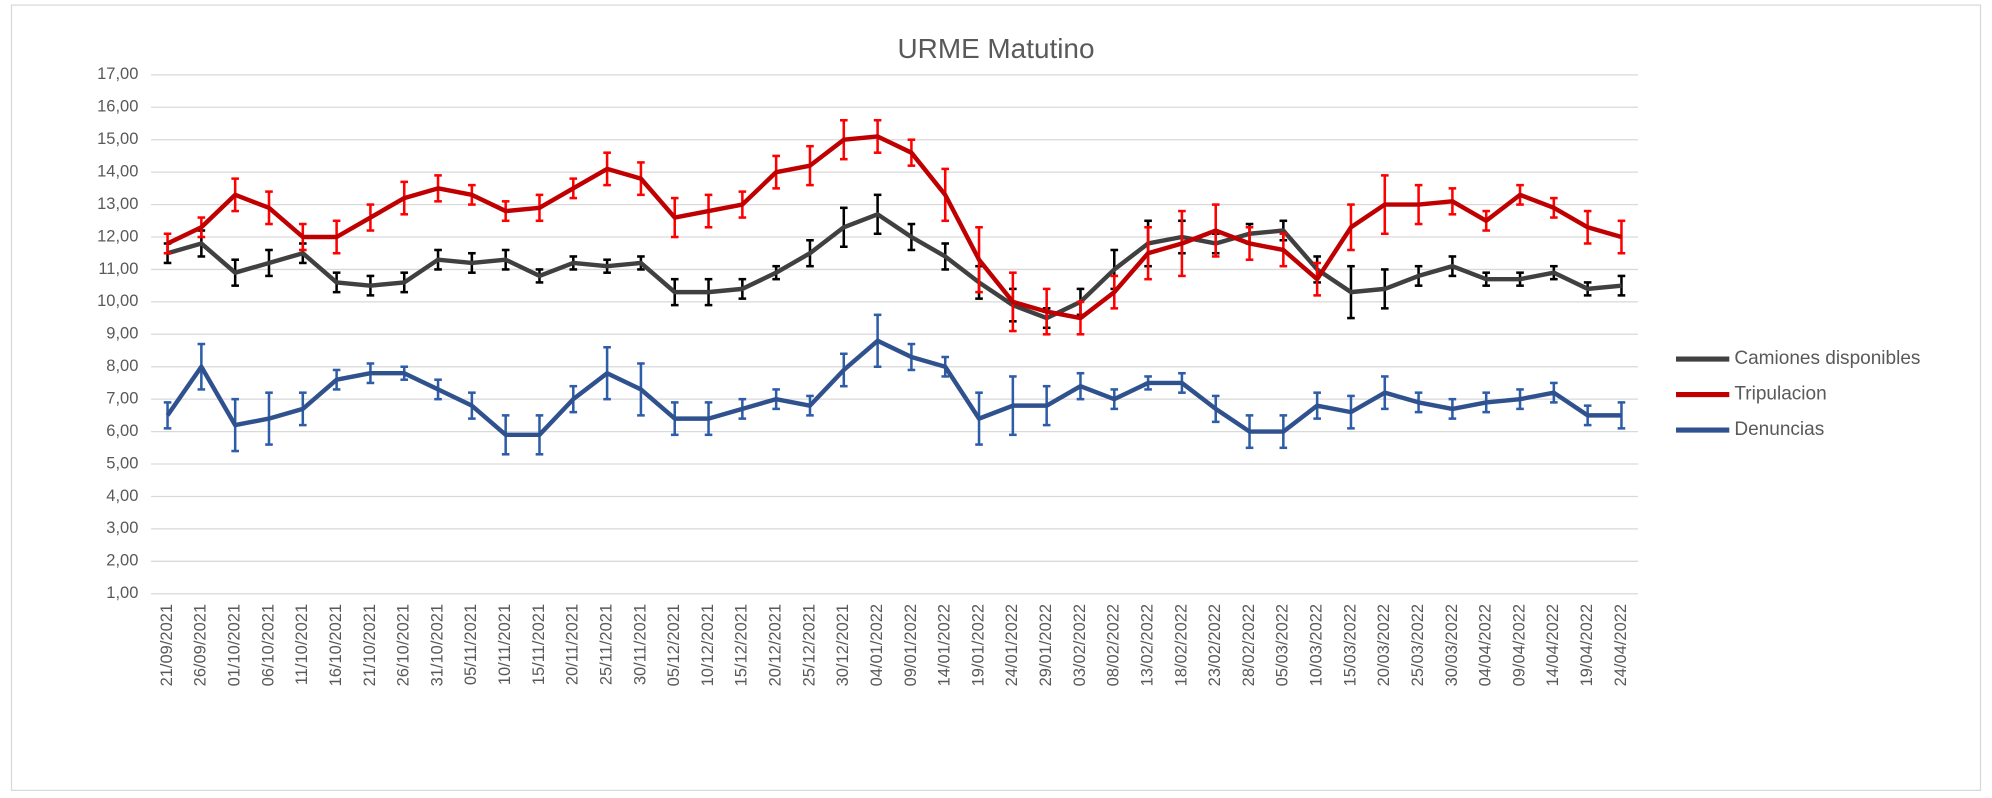 Image resolution: width=1992 pixels, height=798 pixels. What do you see at coordinates (404, 645) in the screenshot?
I see `x-tick-label: 26/10/2021` at bounding box center [404, 645].